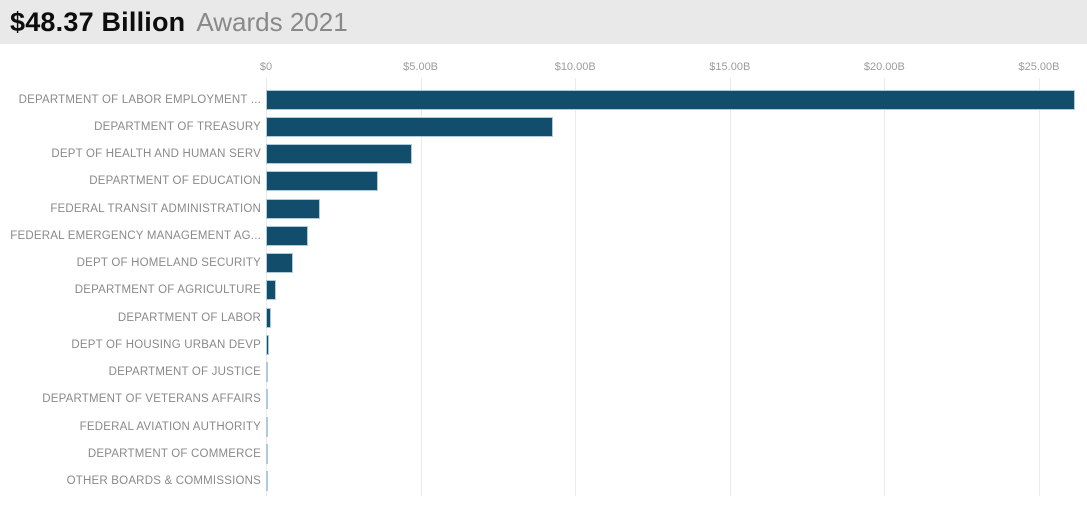 The height and width of the screenshot is (507, 1087). I want to click on x-axis-tick: $10.00B, so click(575, 67).